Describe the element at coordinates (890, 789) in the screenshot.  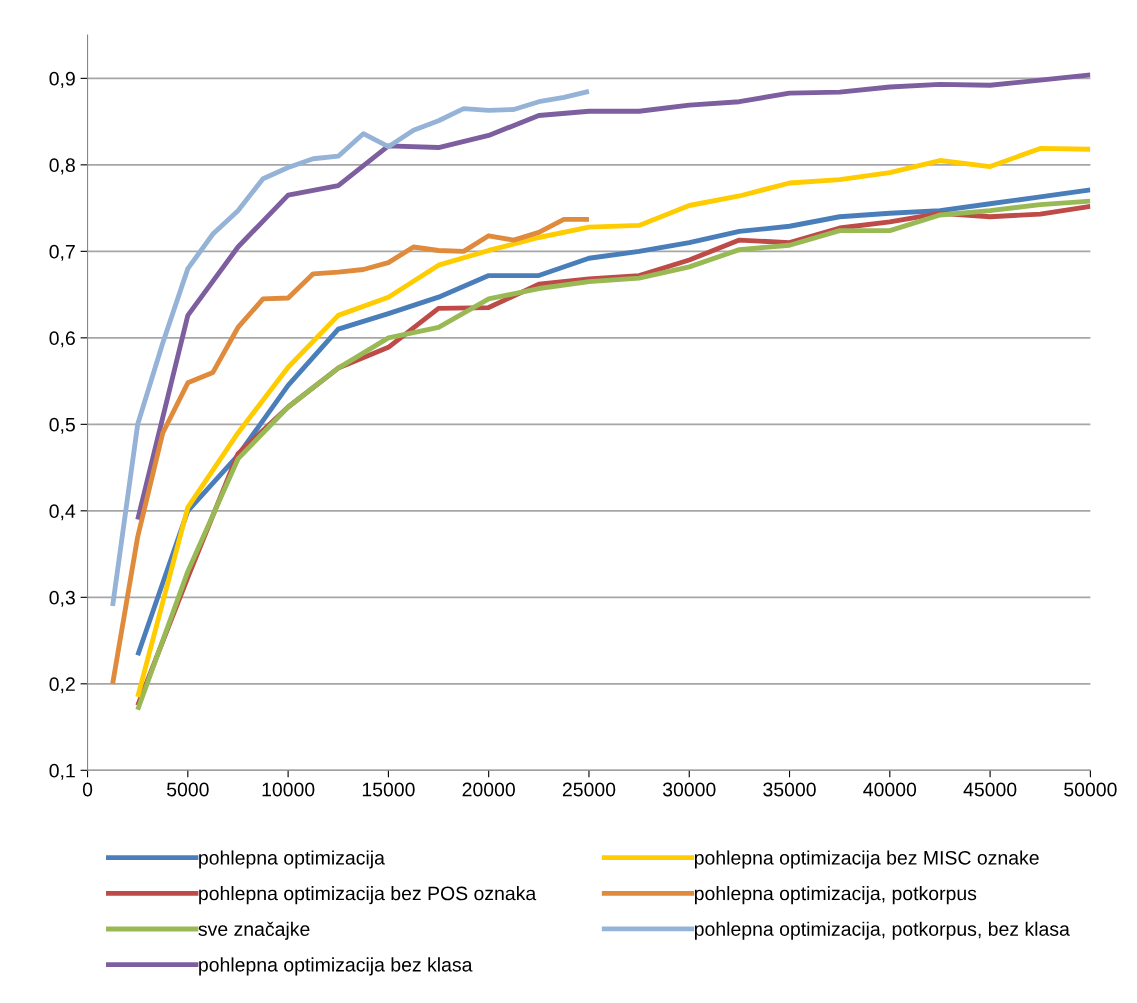
I see `x-tick-label: 40000` at that location.